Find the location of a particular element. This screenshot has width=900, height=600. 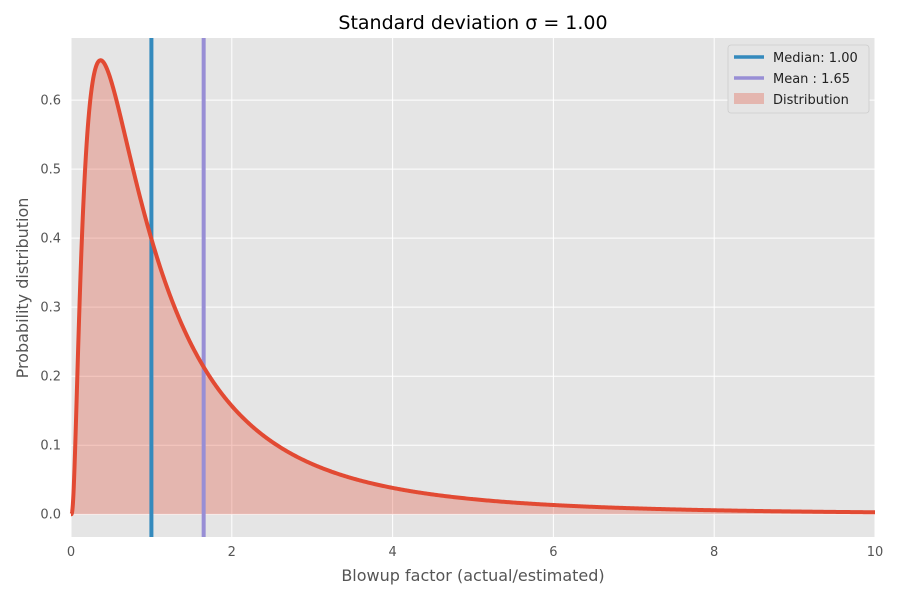

y-tick-label: 0.3 is located at coordinates (50, 308).